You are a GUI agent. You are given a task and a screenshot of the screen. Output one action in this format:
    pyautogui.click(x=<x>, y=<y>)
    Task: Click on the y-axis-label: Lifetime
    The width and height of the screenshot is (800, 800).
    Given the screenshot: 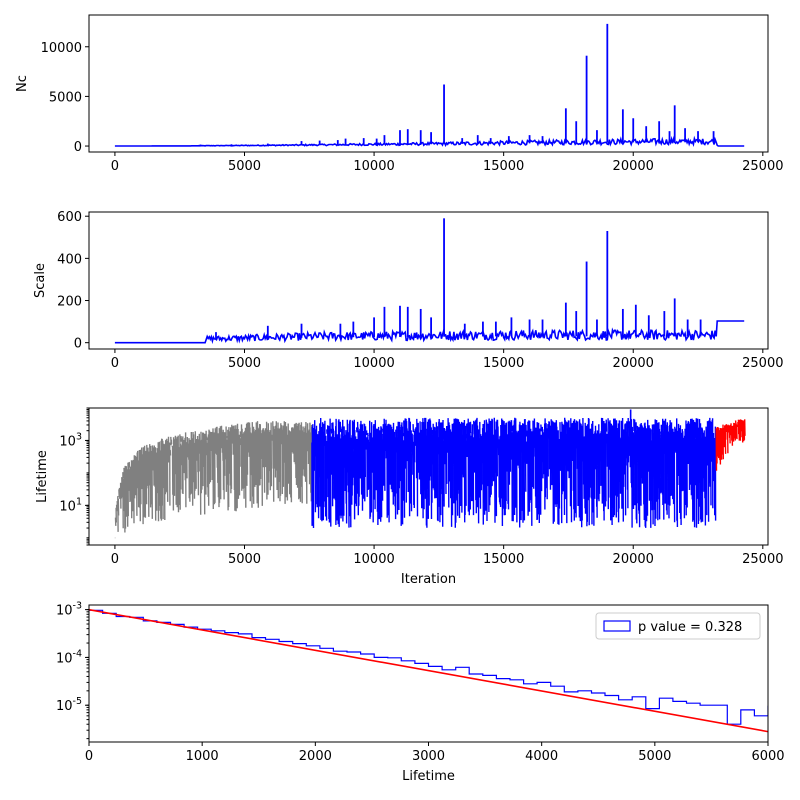 What is the action you would take?
    pyautogui.click(x=42, y=476)
    